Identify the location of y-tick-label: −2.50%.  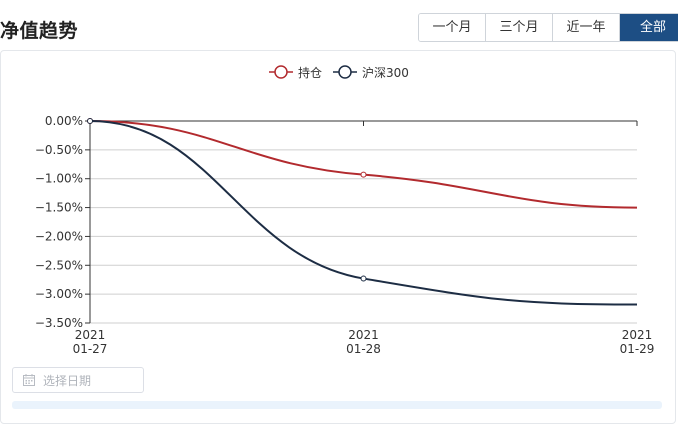
(59, 265).